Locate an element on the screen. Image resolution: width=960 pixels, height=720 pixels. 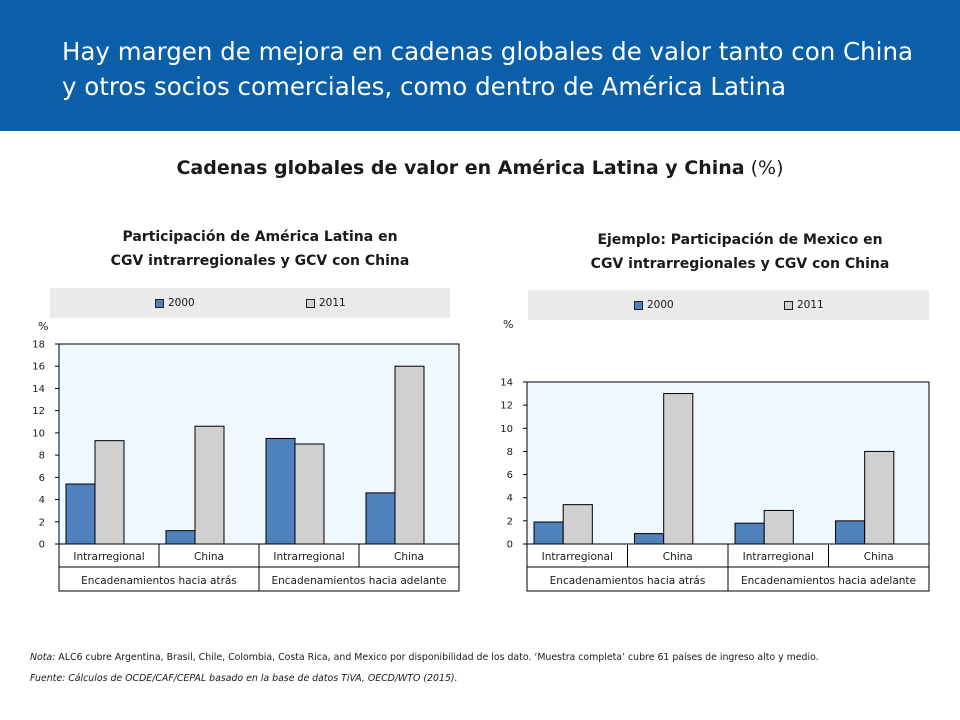
chart1-ytick-label: 14 is located at coordinates (38, 389).